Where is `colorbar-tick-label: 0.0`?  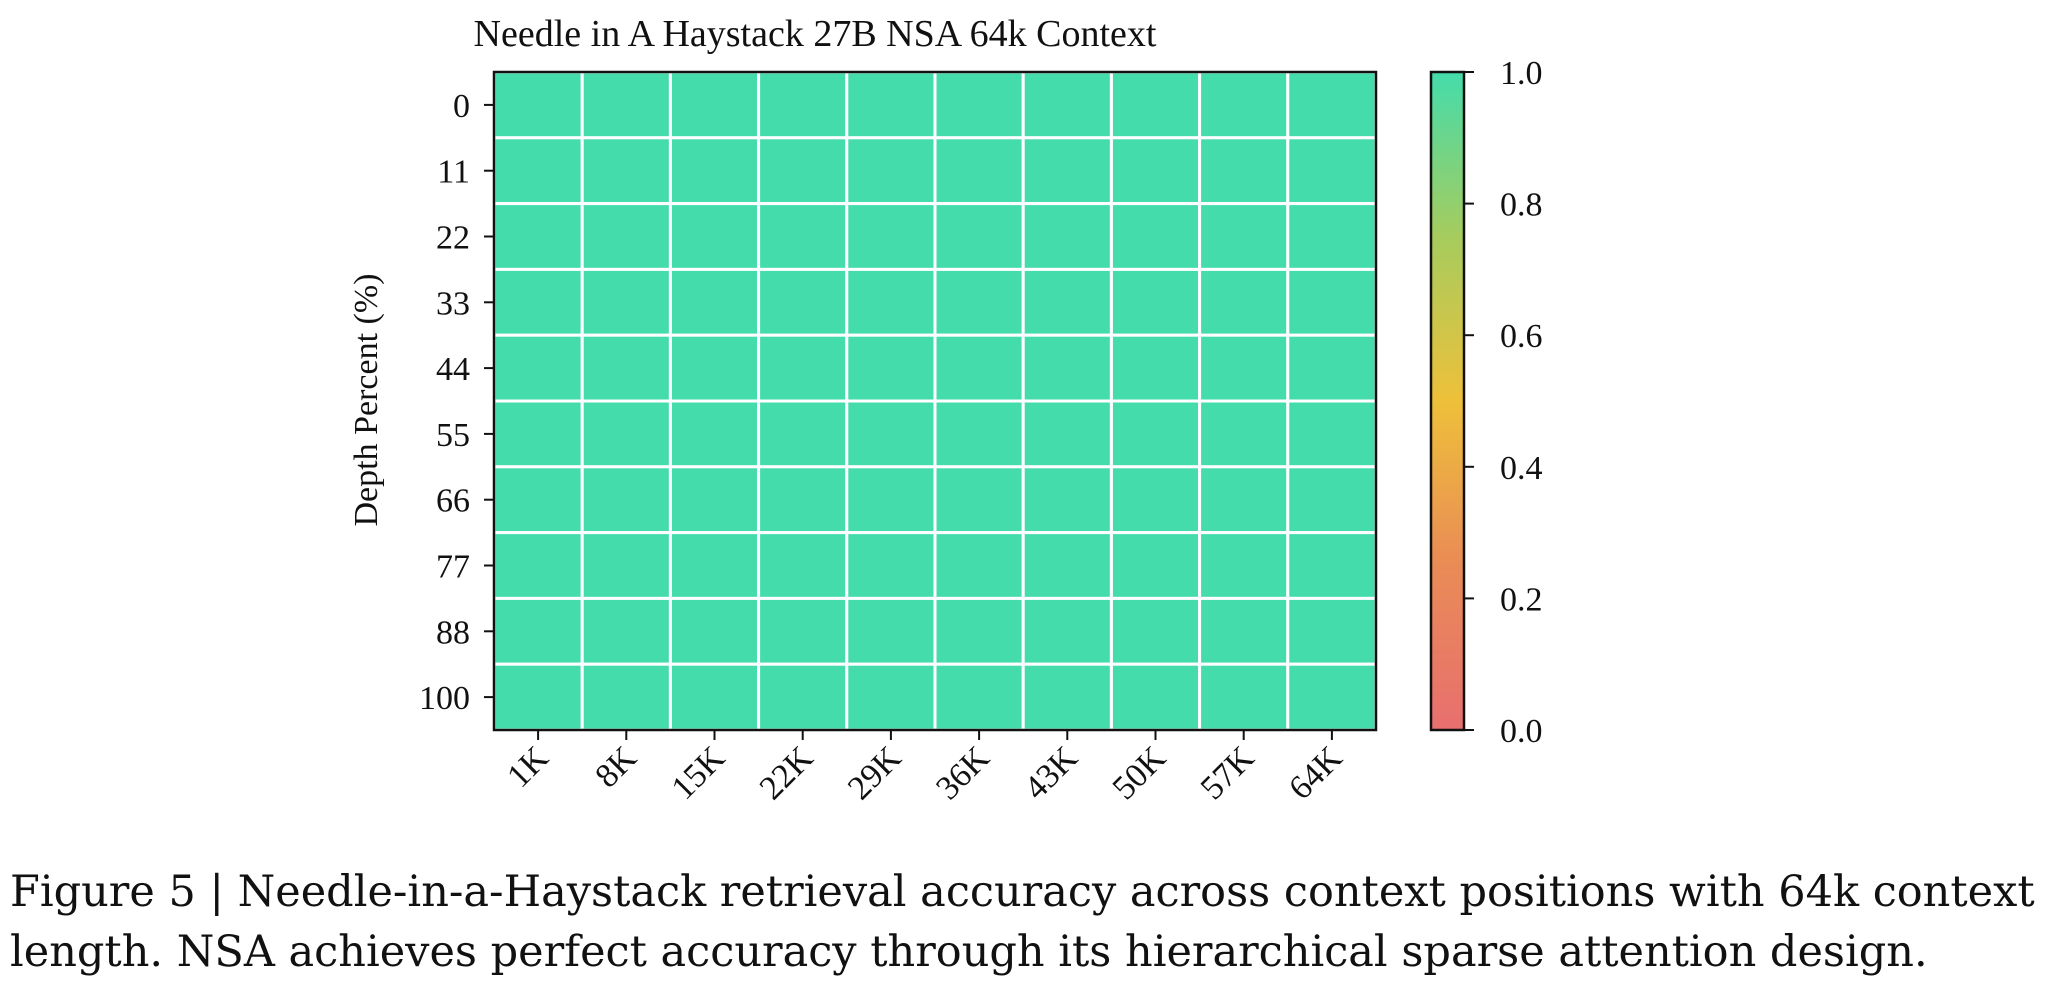
colorbar-tick-label: 0.0 is located at coordinates (1521, 731).